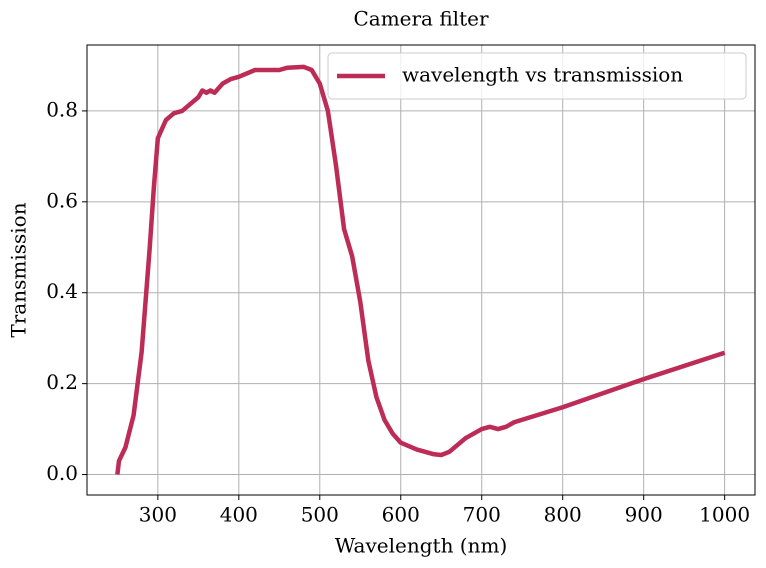  I want to click on legend-box, so click(537, 76).